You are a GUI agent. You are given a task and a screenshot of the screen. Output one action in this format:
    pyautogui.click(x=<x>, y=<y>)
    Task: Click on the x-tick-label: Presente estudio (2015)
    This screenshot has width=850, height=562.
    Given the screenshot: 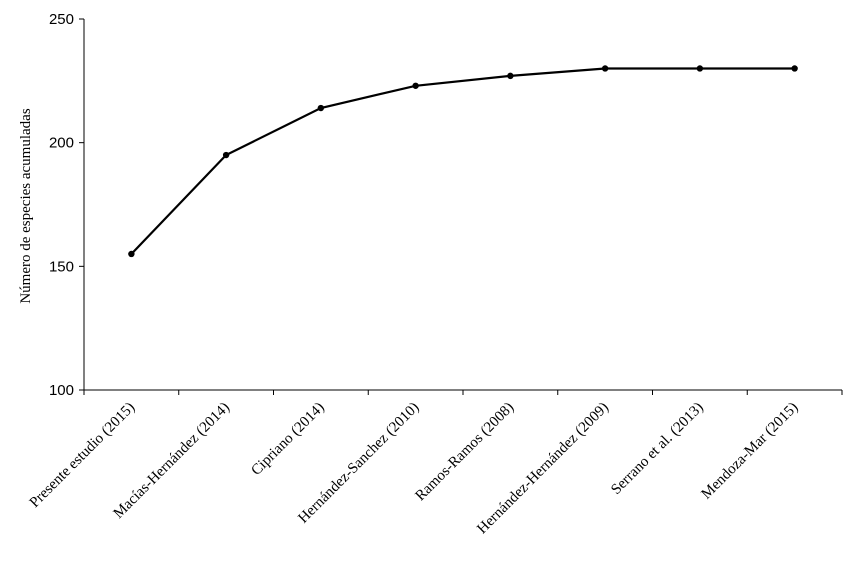 What is the action you would take?
    pyautogui.click(x=82, y=455)
    